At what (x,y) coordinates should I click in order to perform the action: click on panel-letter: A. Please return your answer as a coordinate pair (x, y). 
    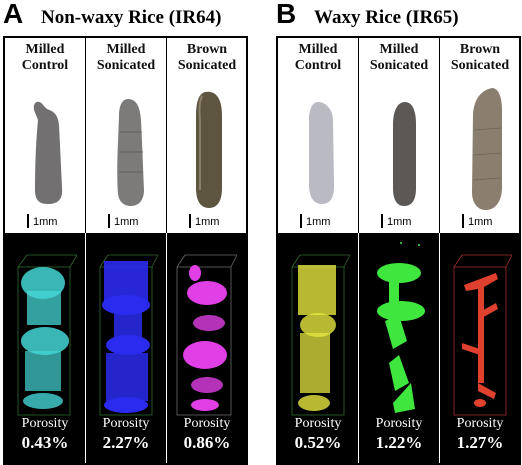
    Looking at the image, I should click on (13, 14).